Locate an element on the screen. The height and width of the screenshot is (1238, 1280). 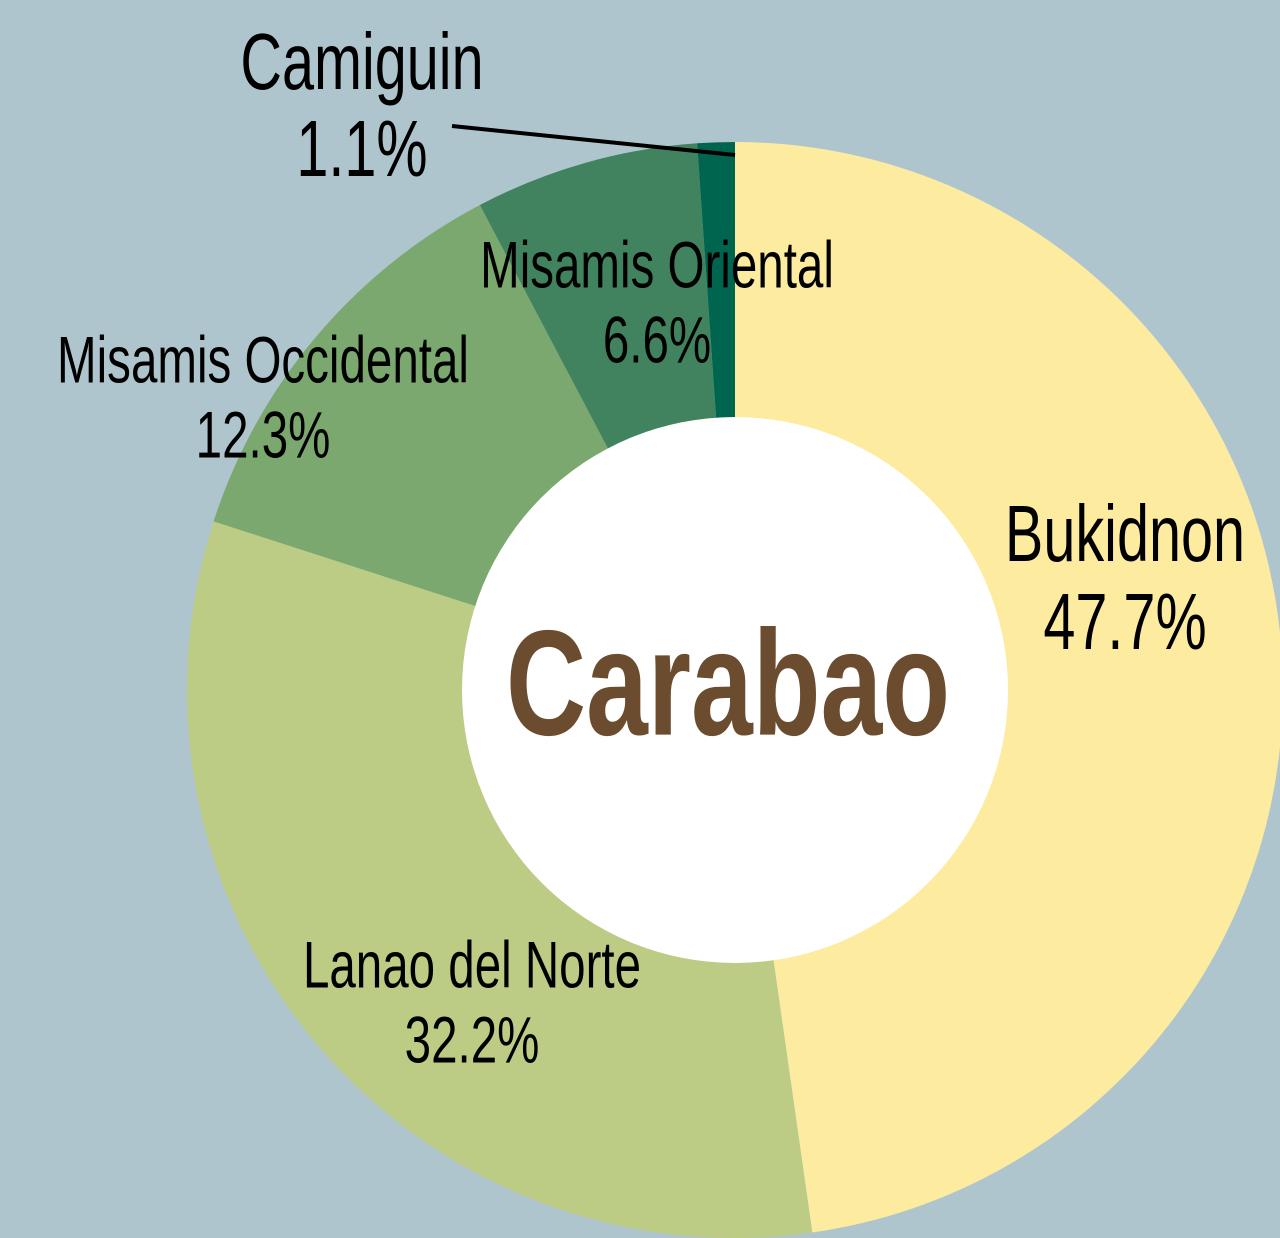
category-label: Bukidnon is located at coordinates (1125, 534).